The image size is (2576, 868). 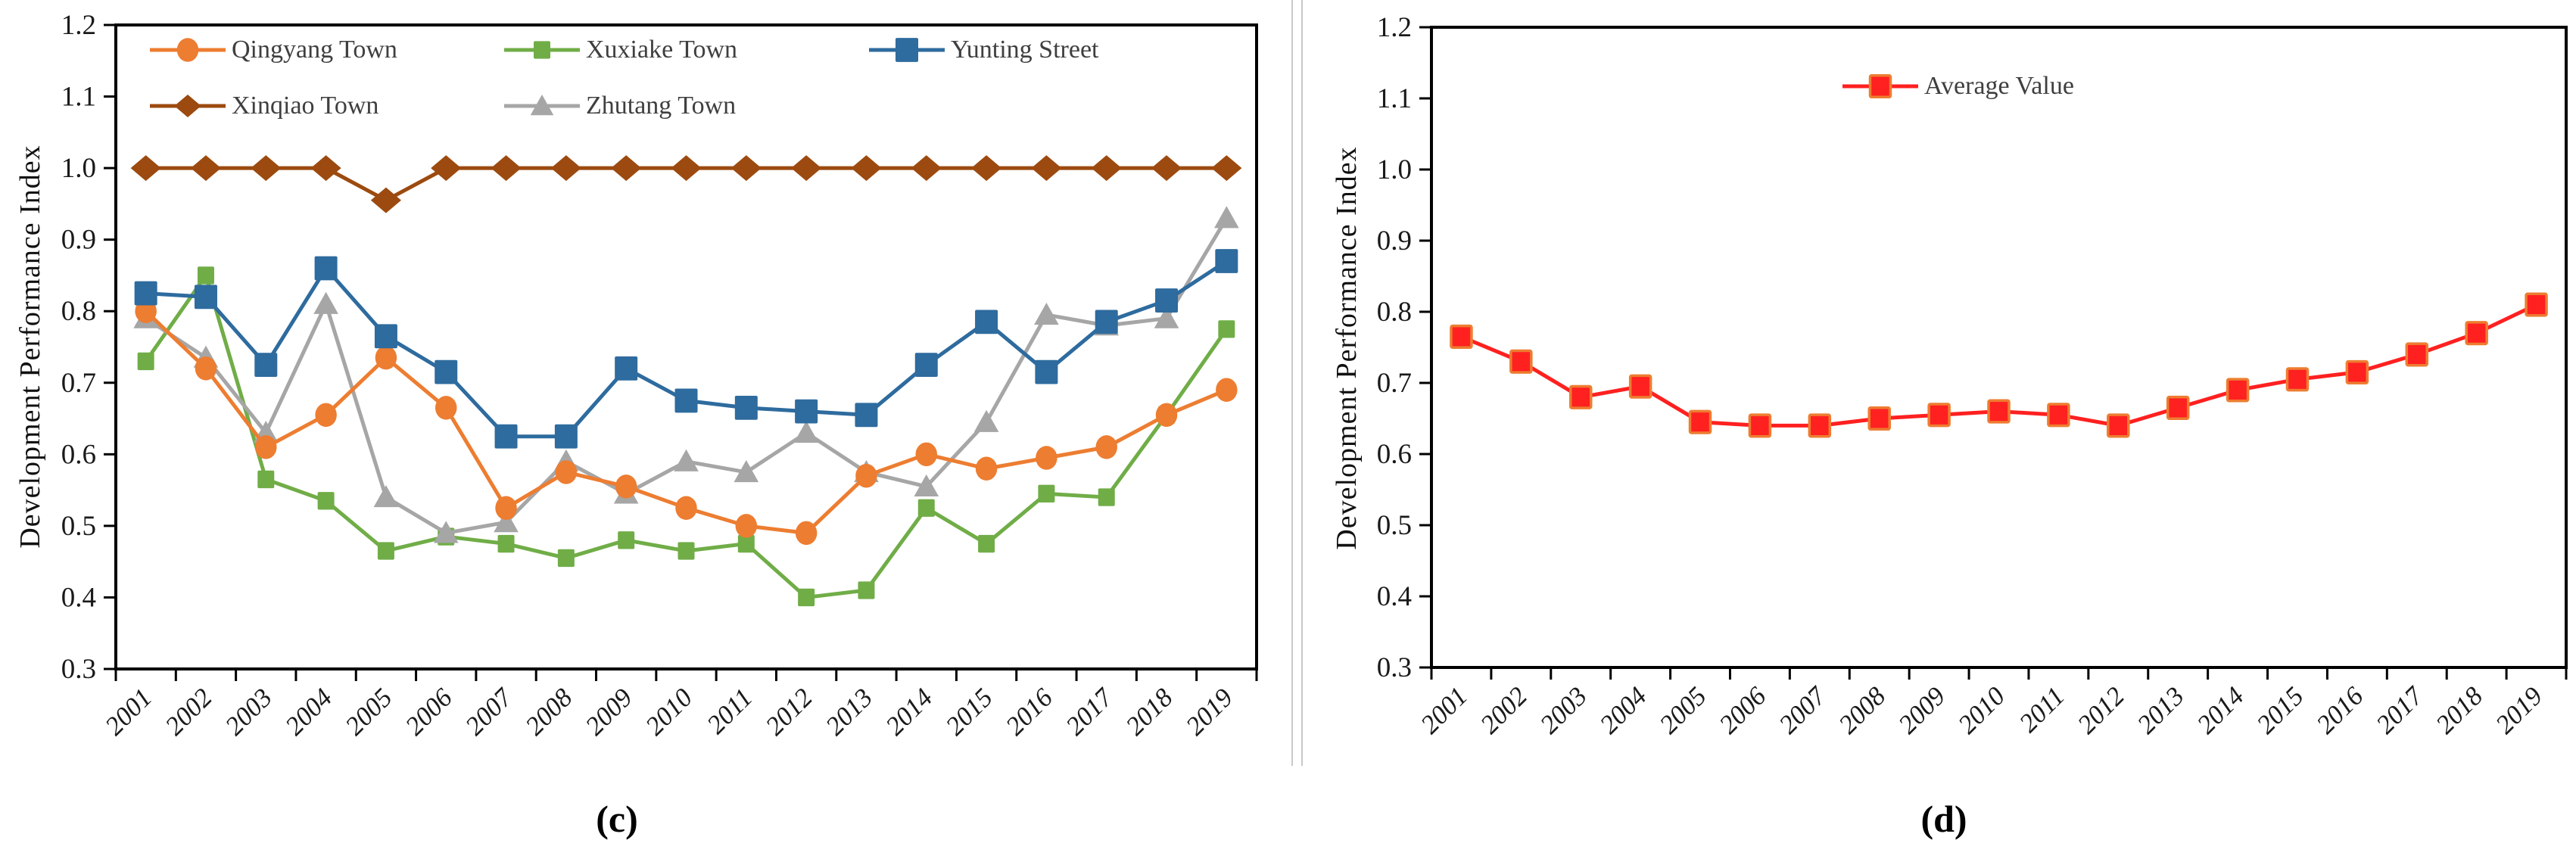 What do you see at coordinates (78, 98) in the screenshot?
I see `y-tick-label: 1.1` at bounding box center [78, 98].